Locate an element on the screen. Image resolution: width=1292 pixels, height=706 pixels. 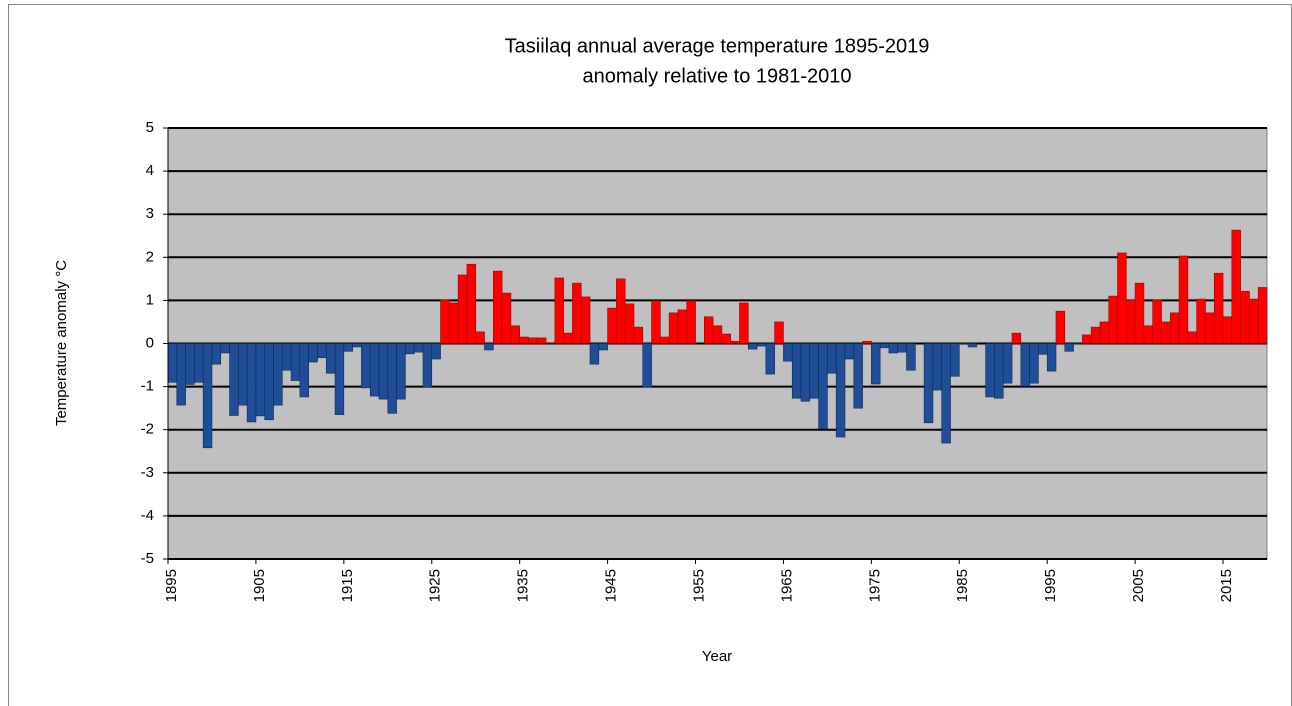
y-tick-label: 5 is located at coordinates (150, 127).